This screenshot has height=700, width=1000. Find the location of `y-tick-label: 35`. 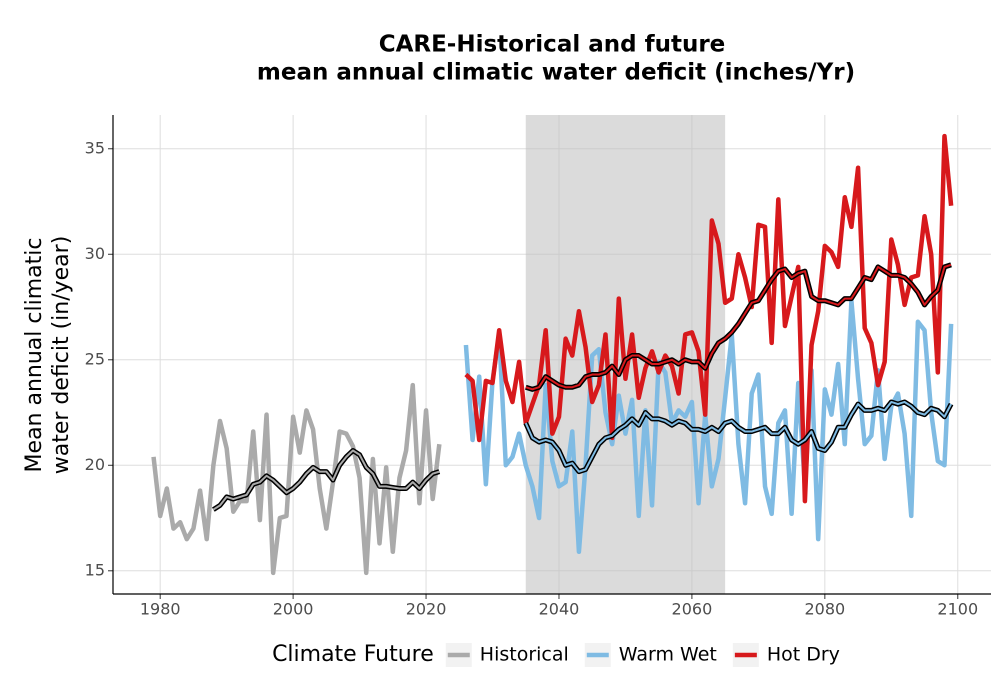

y-tick-label: 35 is located at coordinates (95, 147).